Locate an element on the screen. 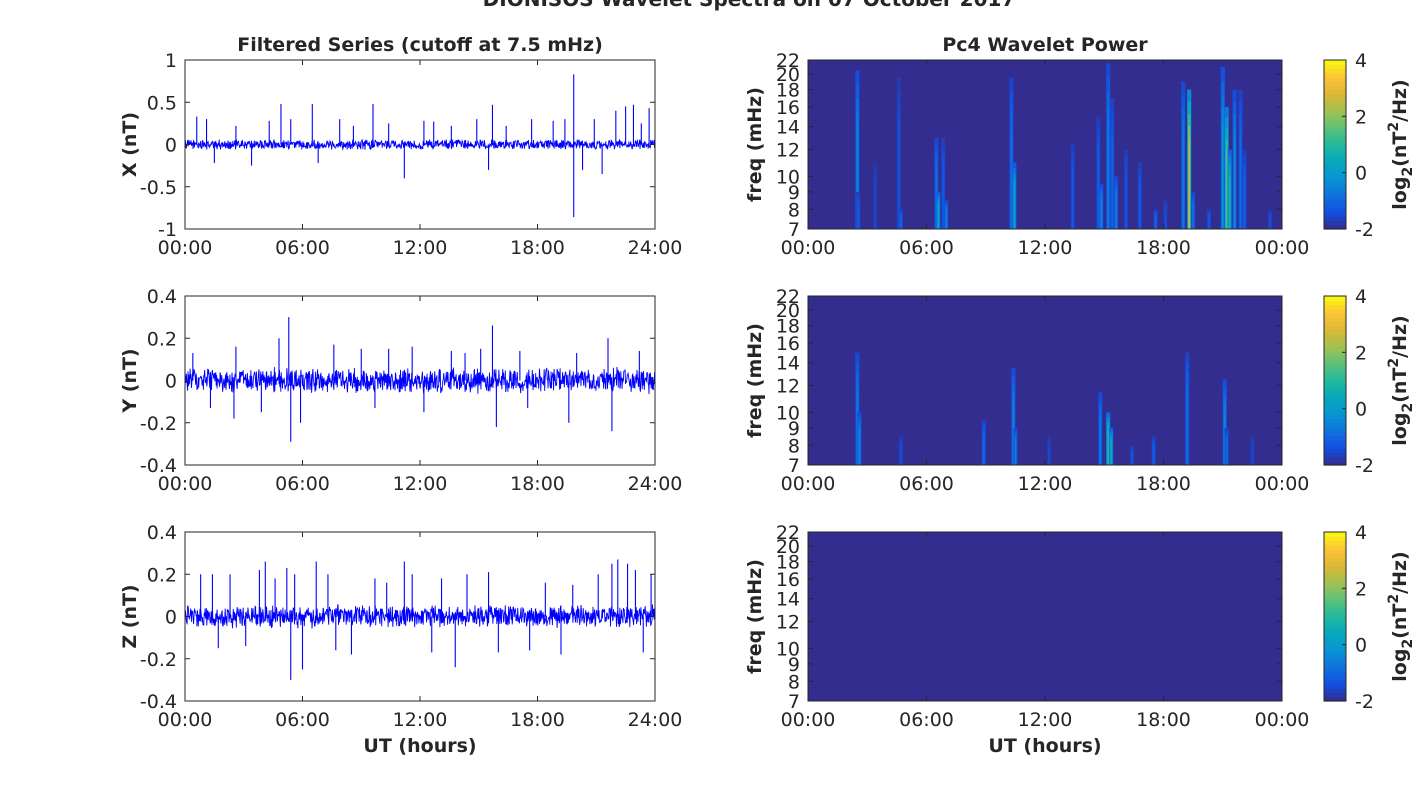 The height and width of the screenshot is (788, 1418). panel-right-top is located at coordinates (1045, 144).